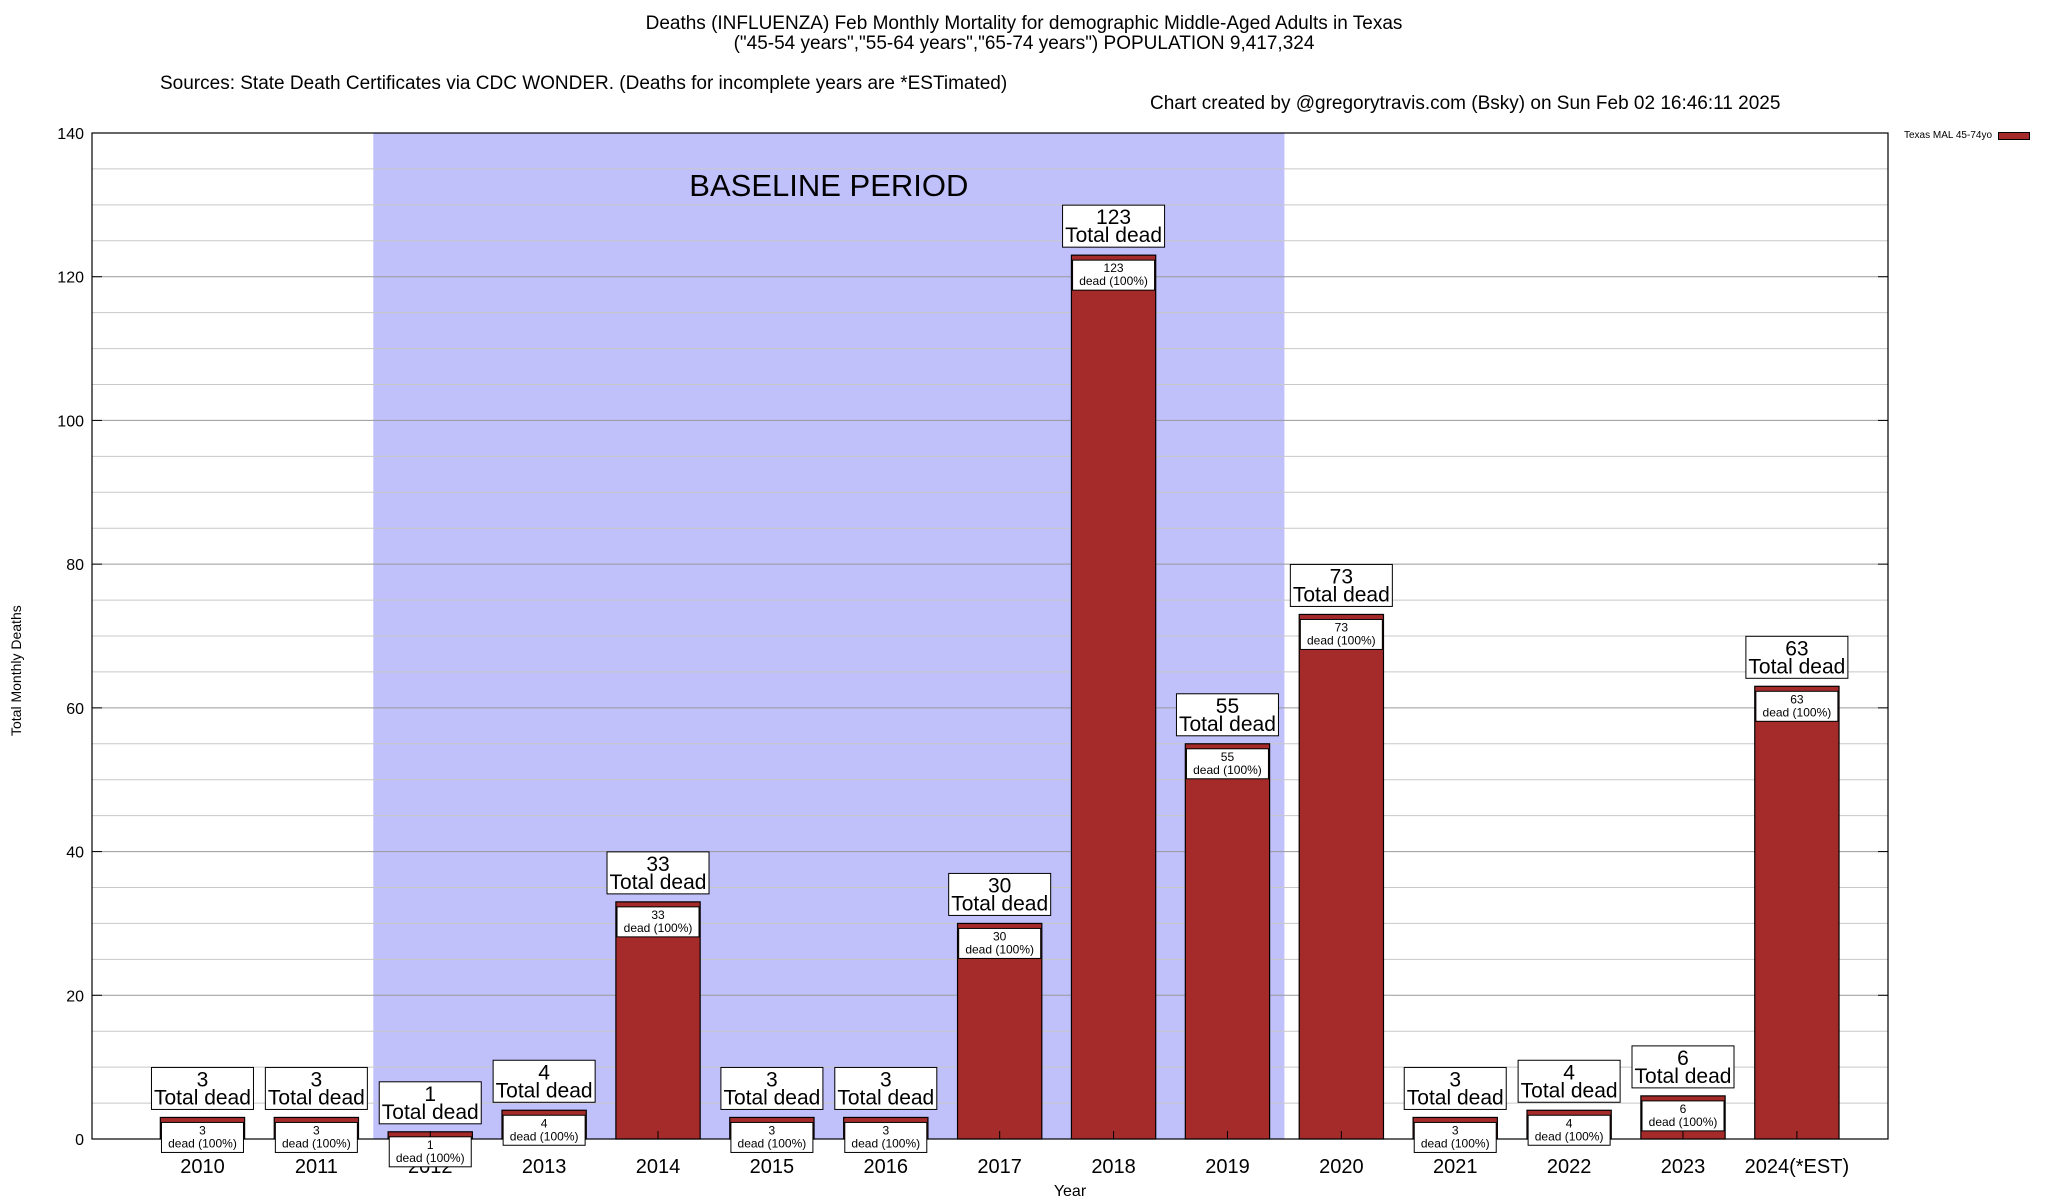 This screenshot has height=1200, width=2048. Describe the element at coordinates (1683, 1058) in the screenshot. I see `total-value-label: 6` at that location.